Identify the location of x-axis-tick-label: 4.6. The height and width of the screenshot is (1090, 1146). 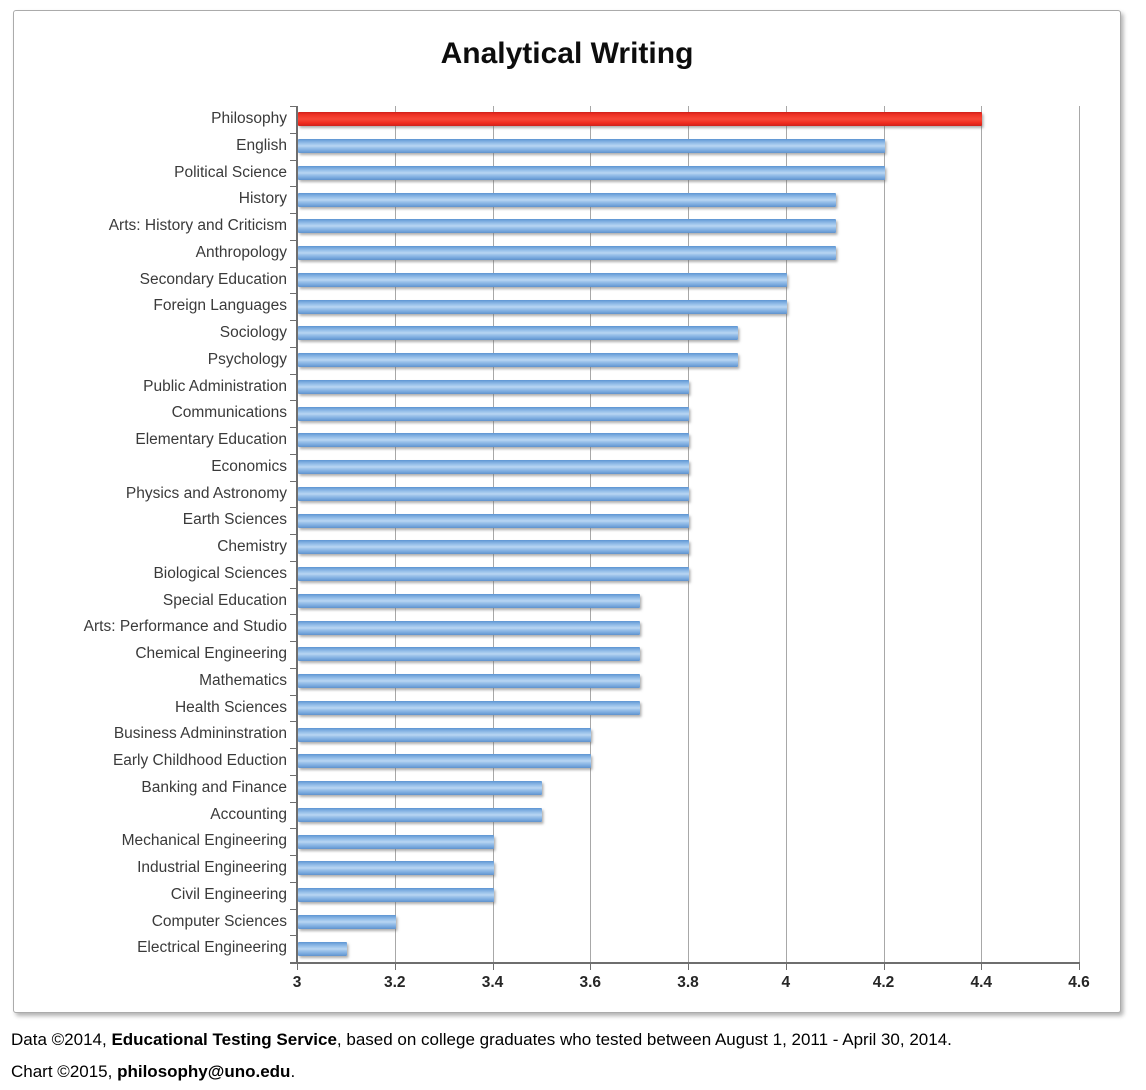
(1079, 982).